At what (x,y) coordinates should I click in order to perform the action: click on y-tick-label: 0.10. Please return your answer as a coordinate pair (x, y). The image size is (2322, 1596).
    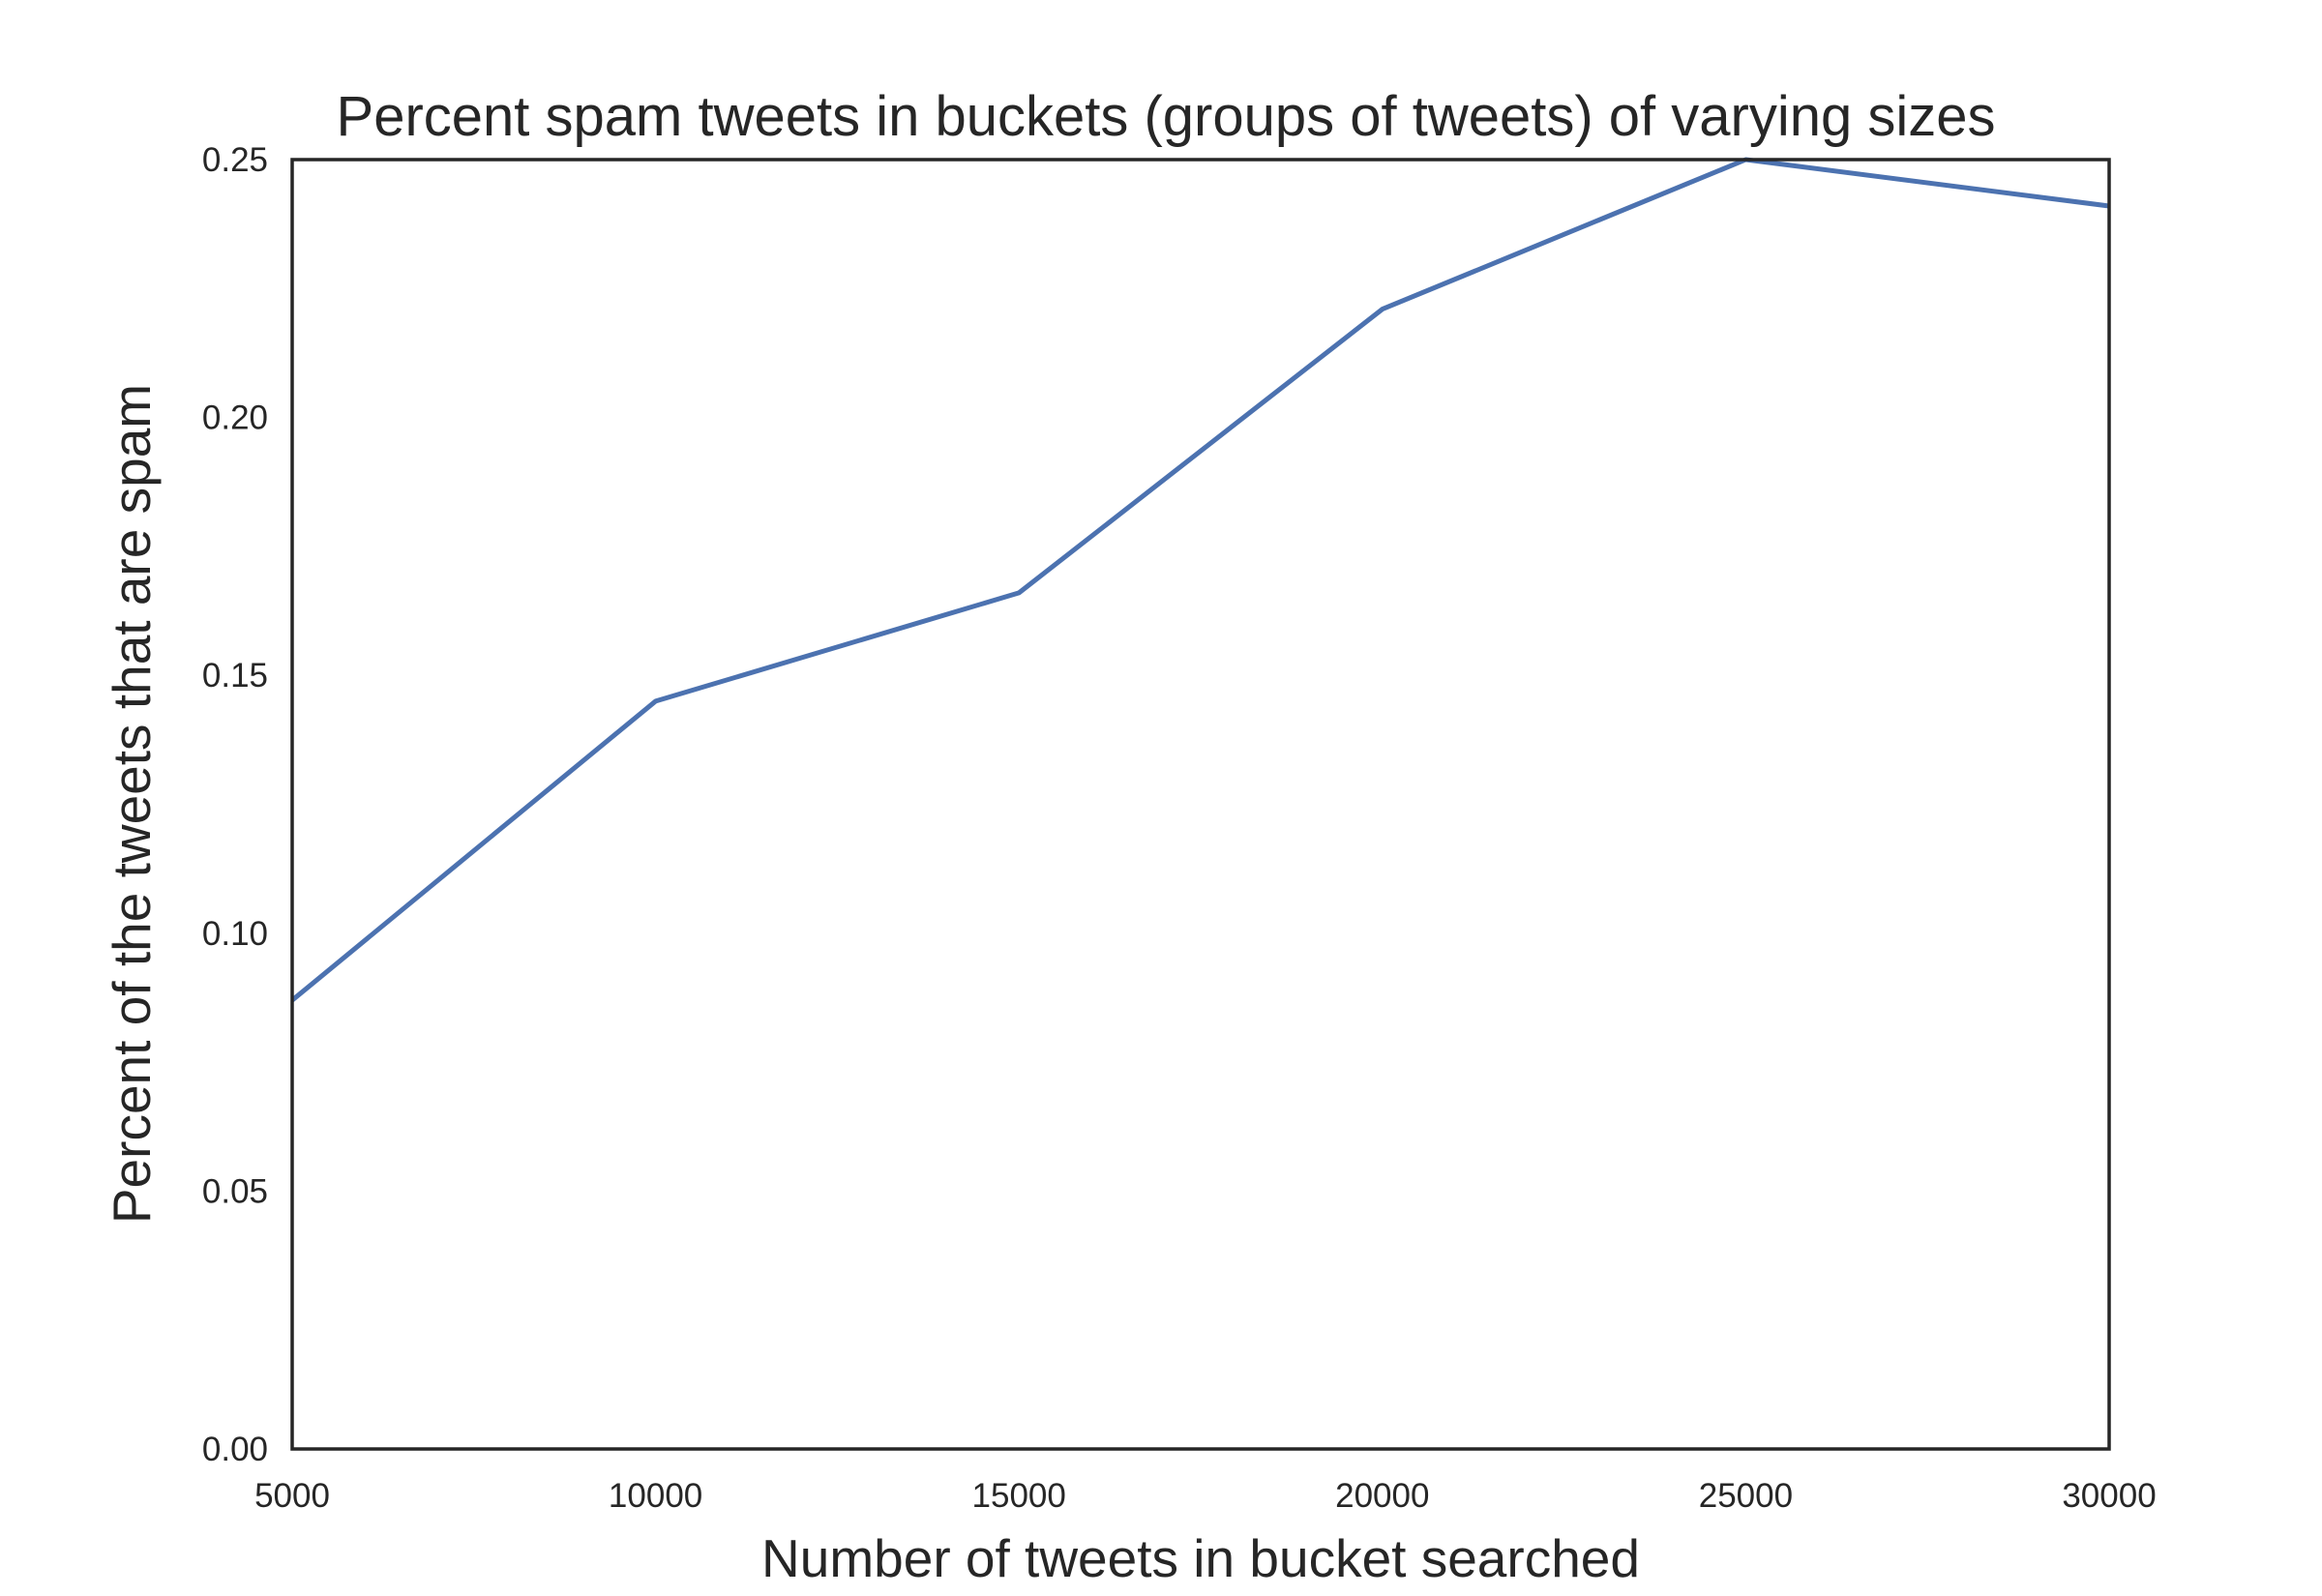
    Looking at the image, I should click on (235, 934).